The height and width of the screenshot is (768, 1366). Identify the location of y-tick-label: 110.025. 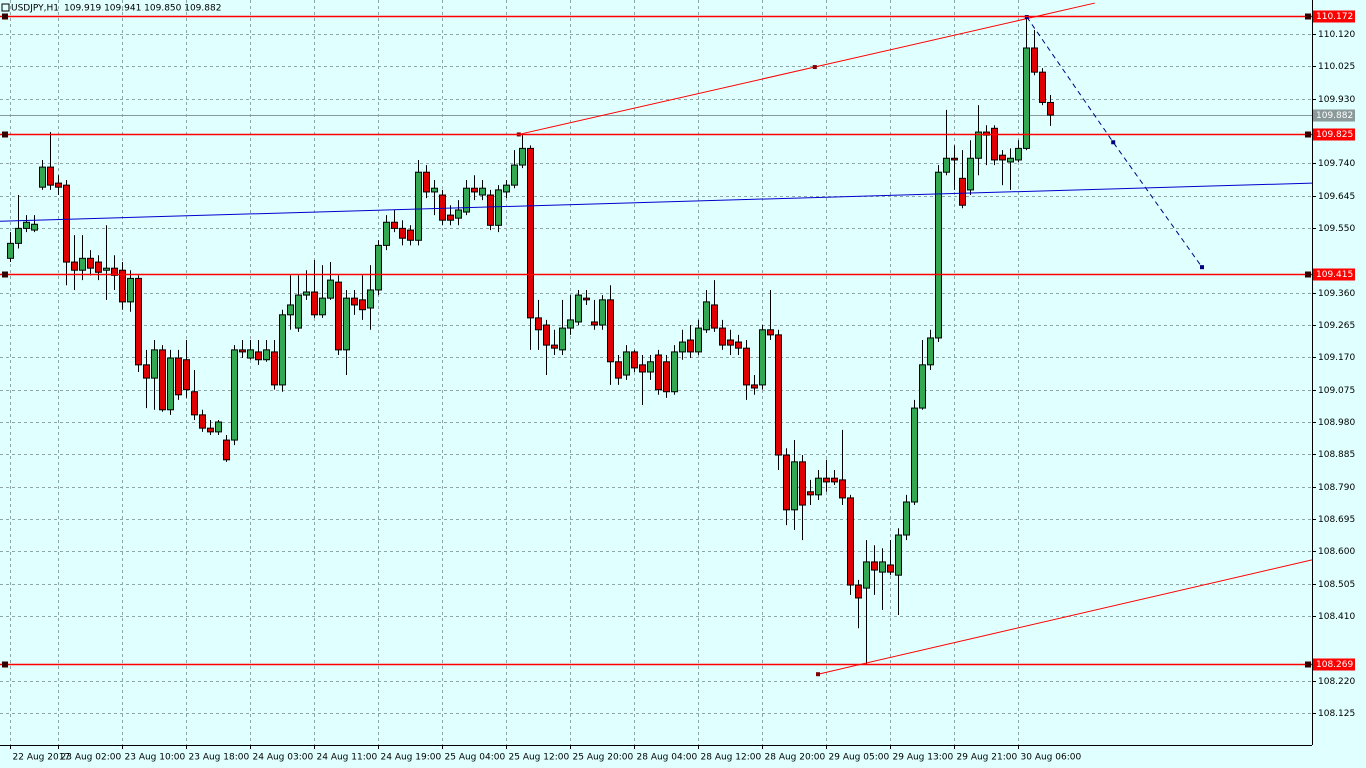
(1336, 67).